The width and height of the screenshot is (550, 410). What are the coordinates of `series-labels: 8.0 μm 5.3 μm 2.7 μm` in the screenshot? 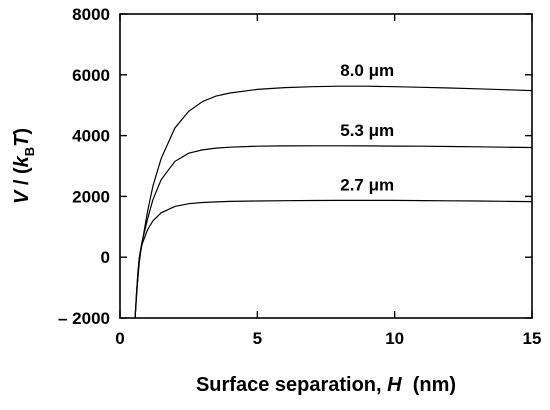 It's located at (367, 127).